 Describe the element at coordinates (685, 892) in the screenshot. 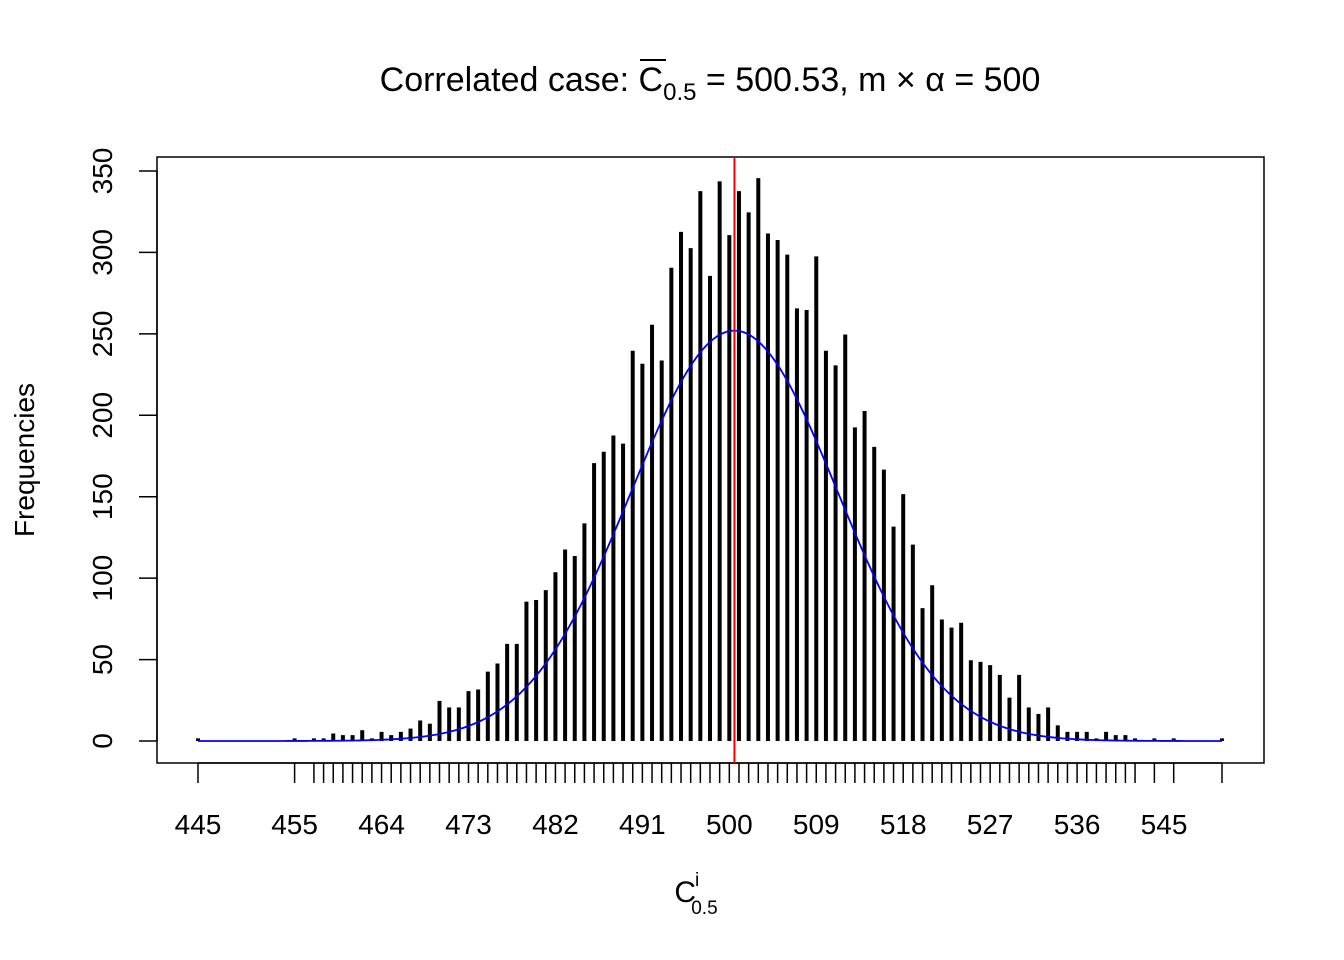

I see `x-label-base: C` at that location.